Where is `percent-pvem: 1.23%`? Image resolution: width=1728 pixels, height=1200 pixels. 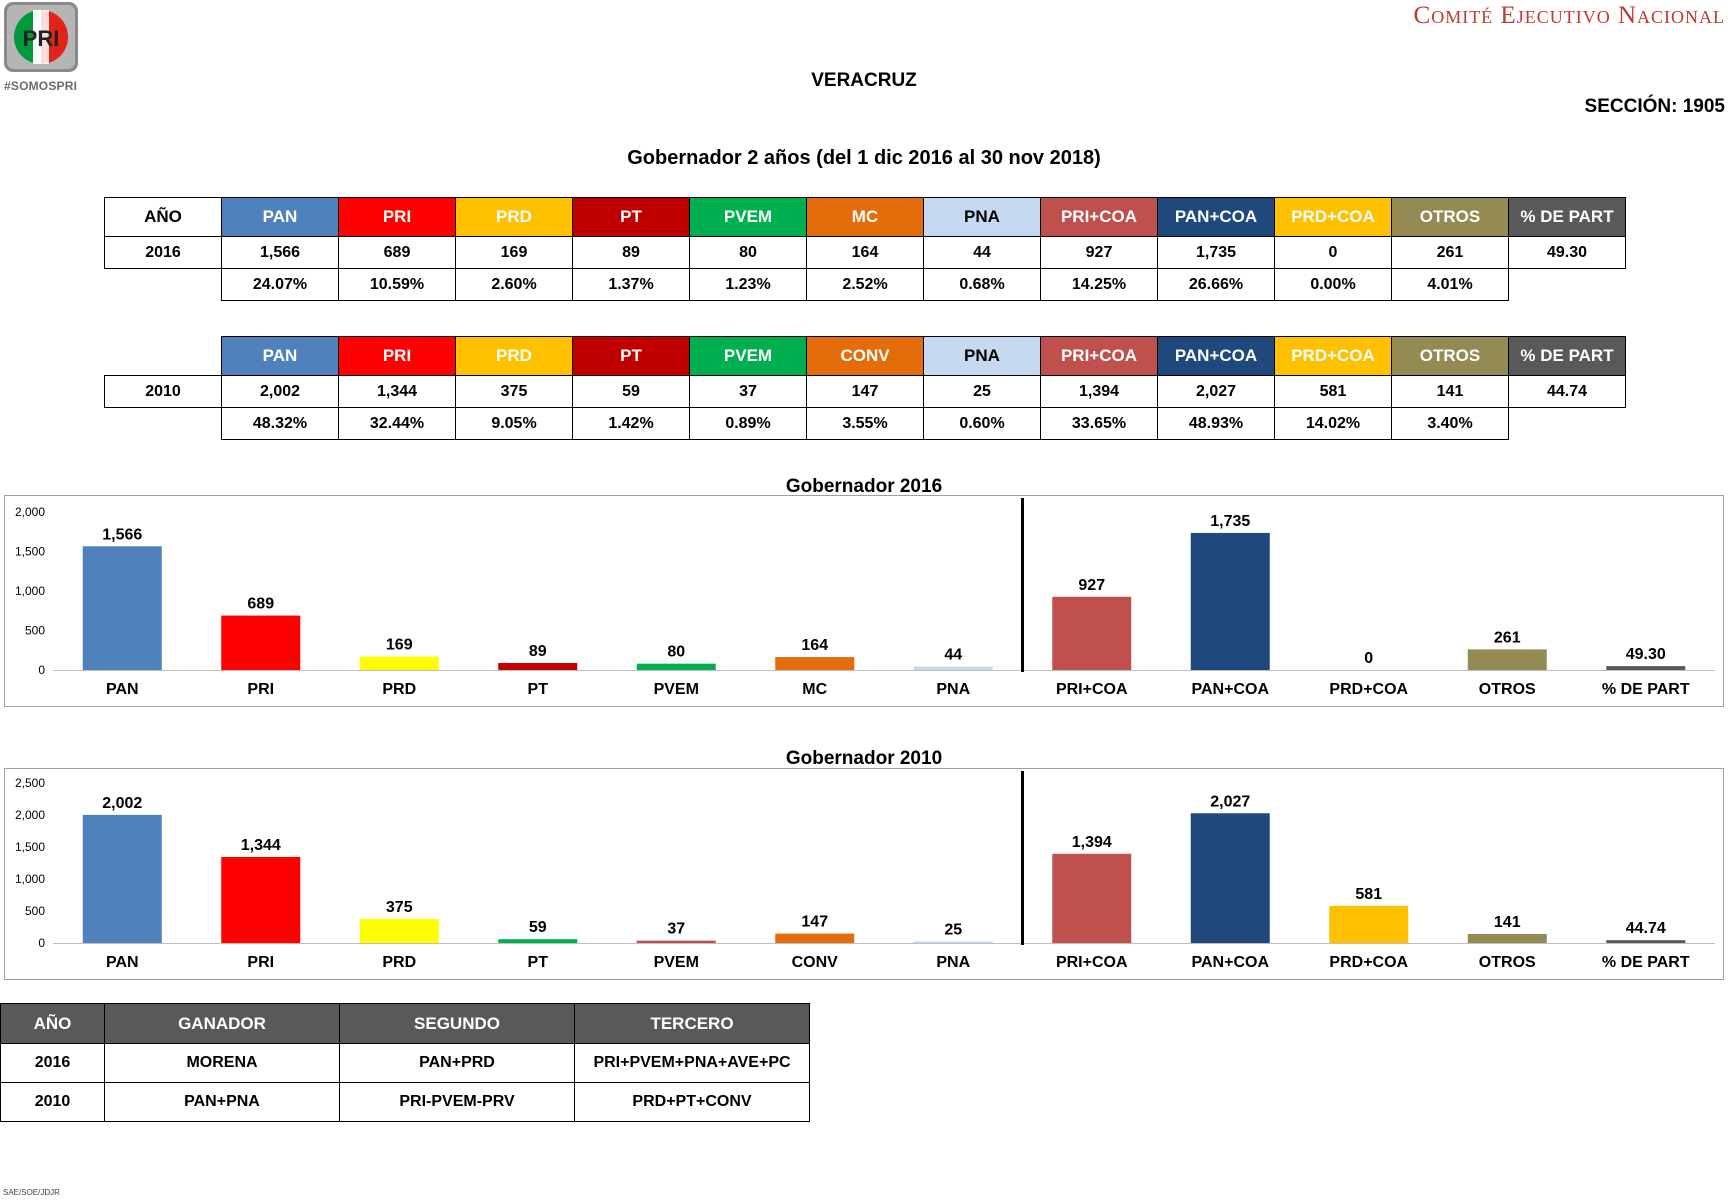 percent-pvem: 1.23% is located at coordinates (748, 284).